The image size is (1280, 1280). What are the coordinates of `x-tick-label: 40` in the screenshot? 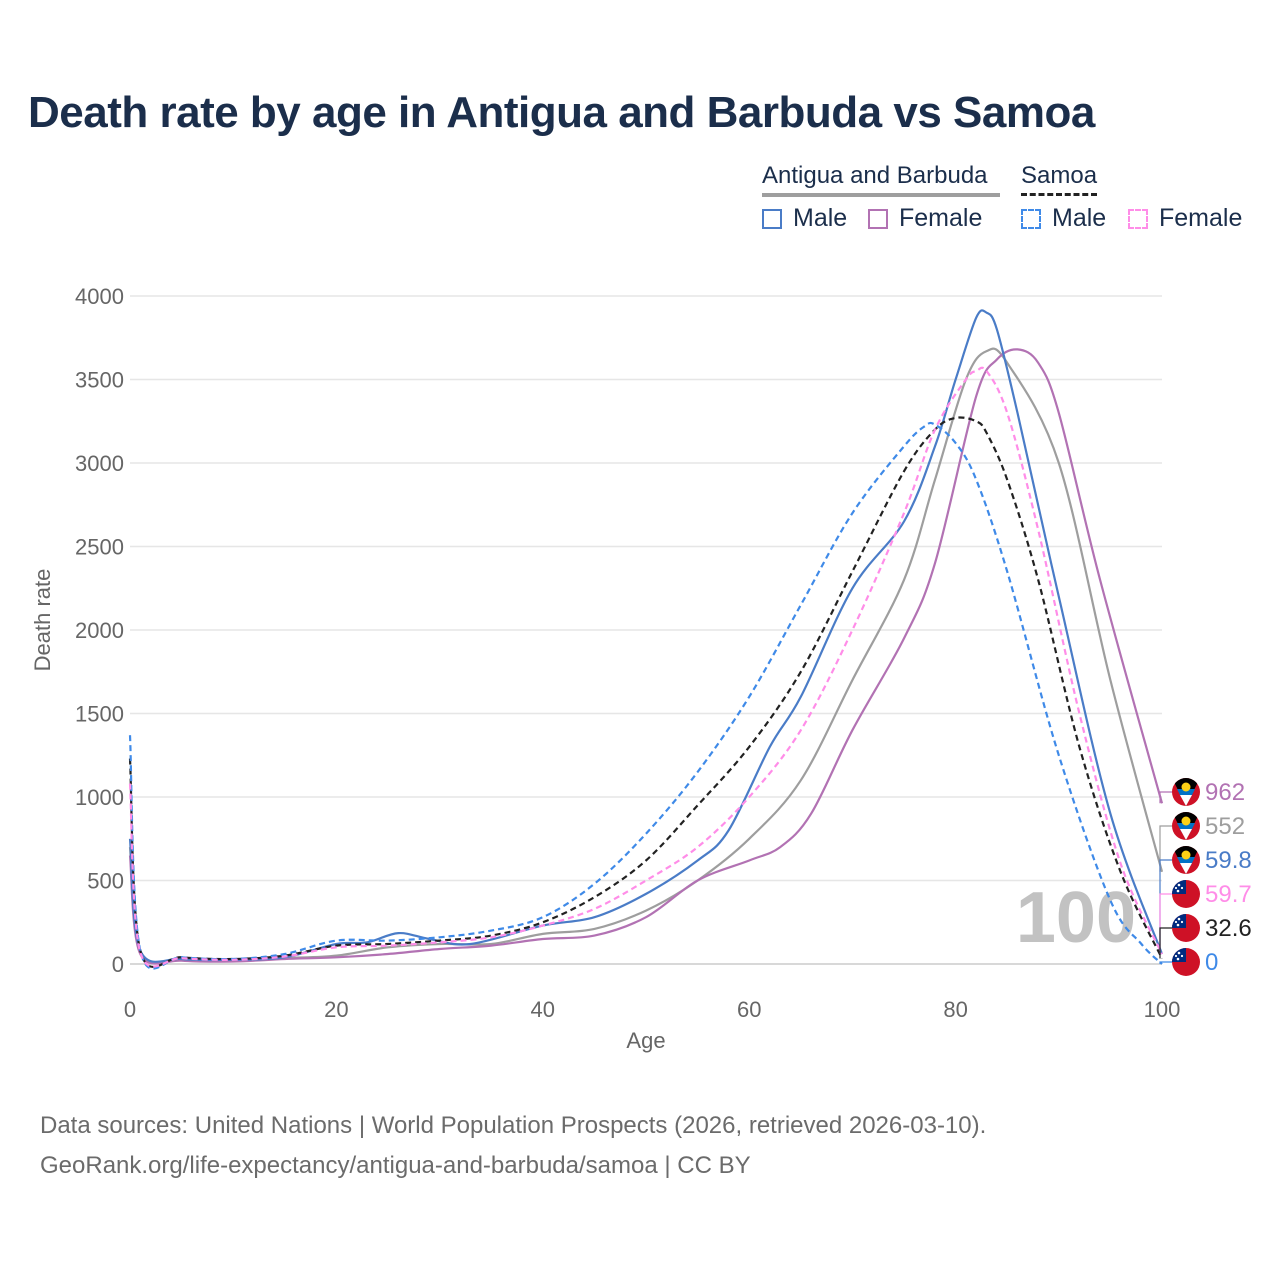 It's located at (543, 1009).